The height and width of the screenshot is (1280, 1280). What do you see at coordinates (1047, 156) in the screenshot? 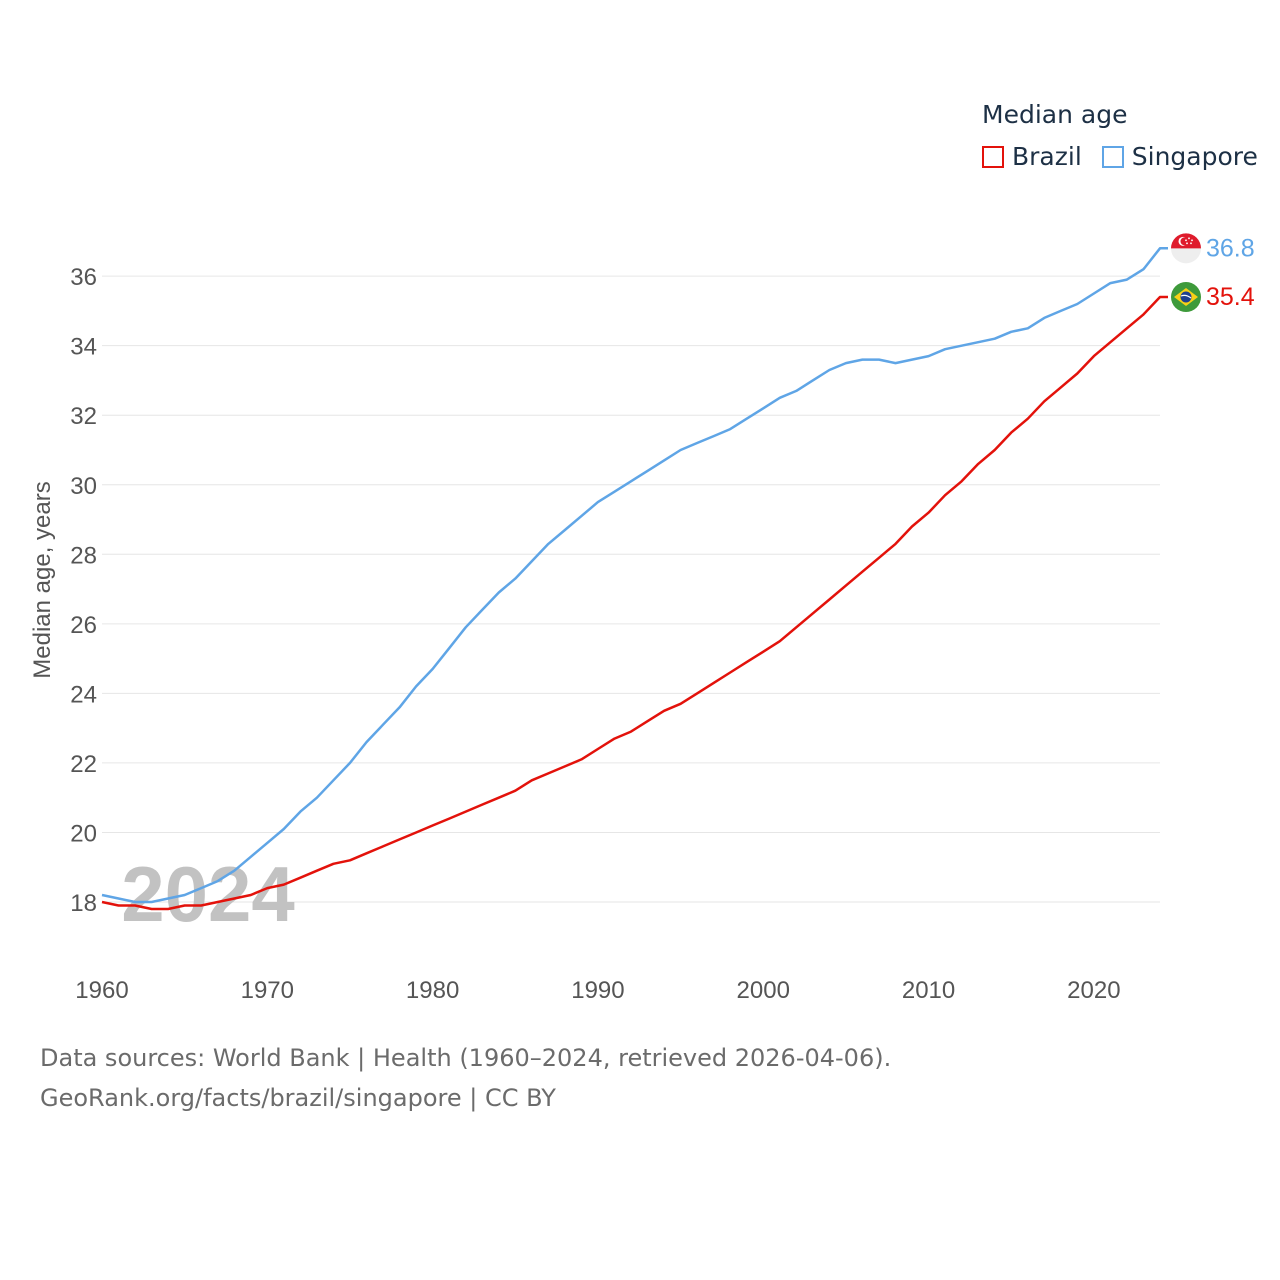
I see `legend-label-brazil: Brazil` at bounding box center [1047, 156].